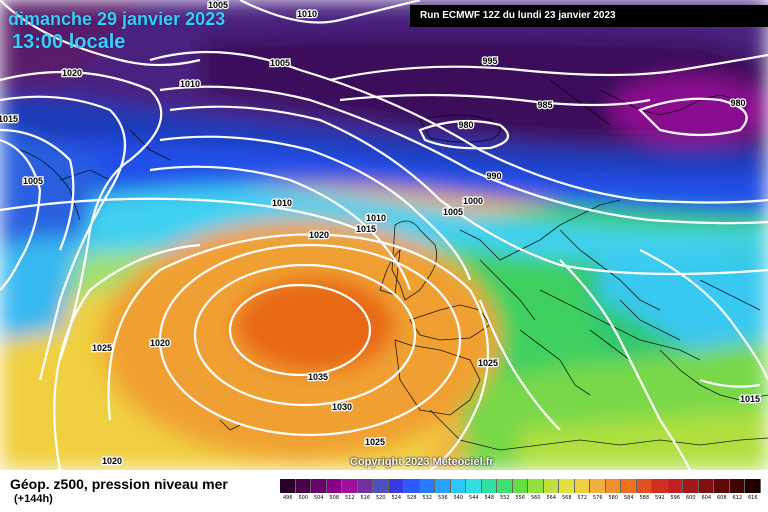 This screenshot has height=512, width=768. Describe the element at coordinates (365, 498) in the screenshot. I see `scale-label: 516` at that location.